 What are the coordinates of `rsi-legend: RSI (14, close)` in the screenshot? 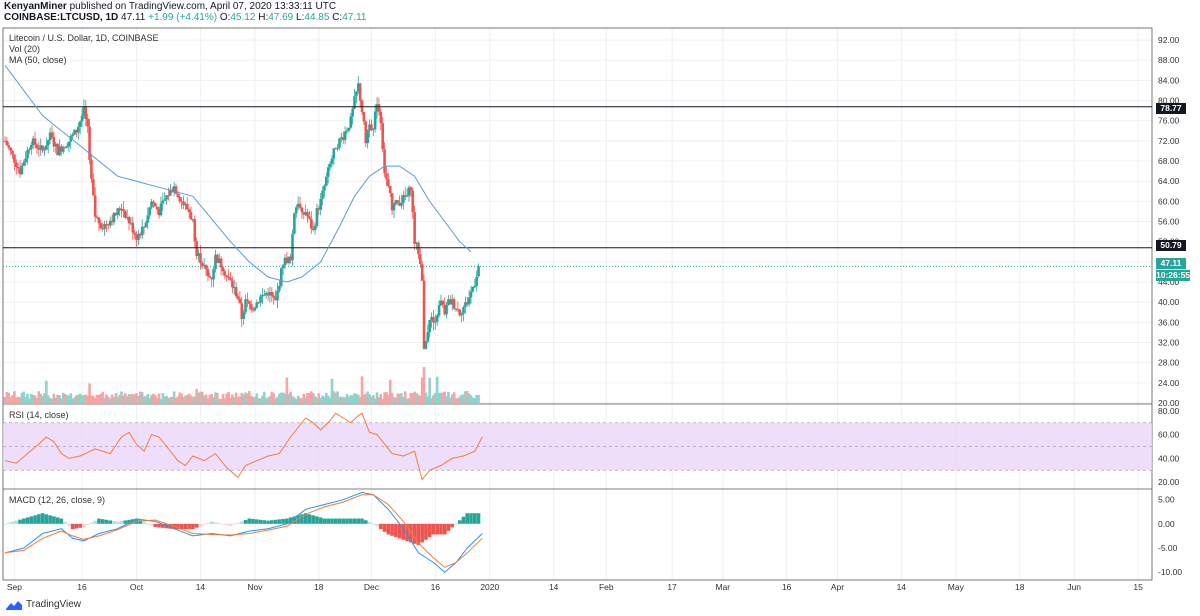 It's located at (39, 415).